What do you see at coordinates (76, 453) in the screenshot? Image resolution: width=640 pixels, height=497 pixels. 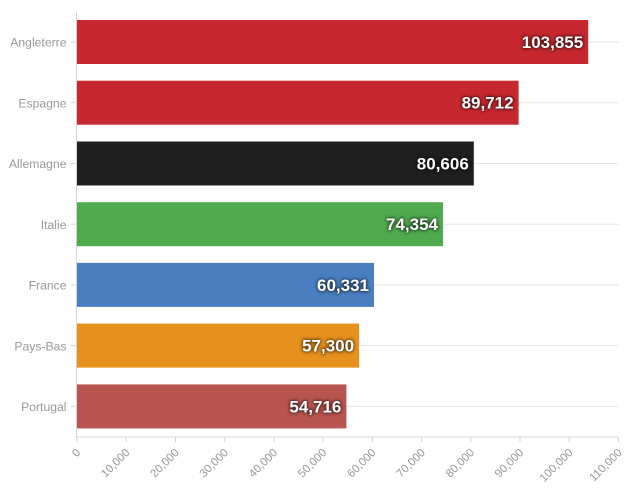 I see `svg-text: 0` at bounding box center [76, 453].